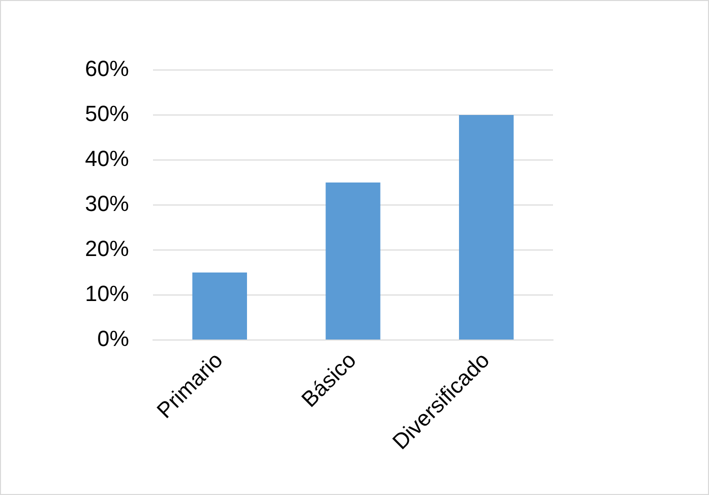 The width and height of the screenshot is (709, 495). I want to click on y-tick-label: 0%, so click(113, 339).